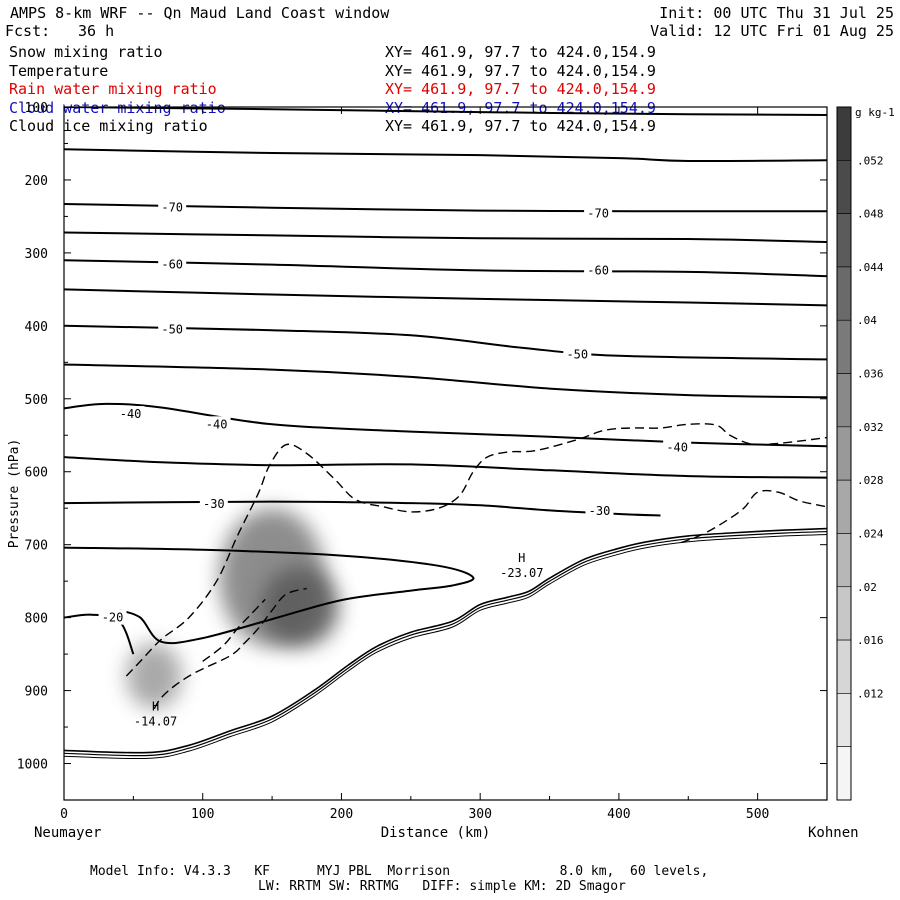  What do you see at coordinates (867, 320) in the screenshot?
I see `colorbar-tick-label: .04` at bounding box center [867, 320].